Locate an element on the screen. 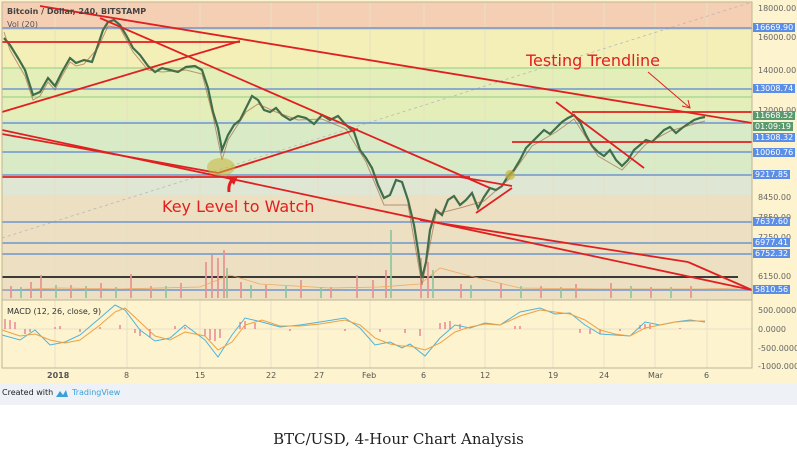 The image size is (797, 457). breakout-highlight is located at coordinates (510, 175).